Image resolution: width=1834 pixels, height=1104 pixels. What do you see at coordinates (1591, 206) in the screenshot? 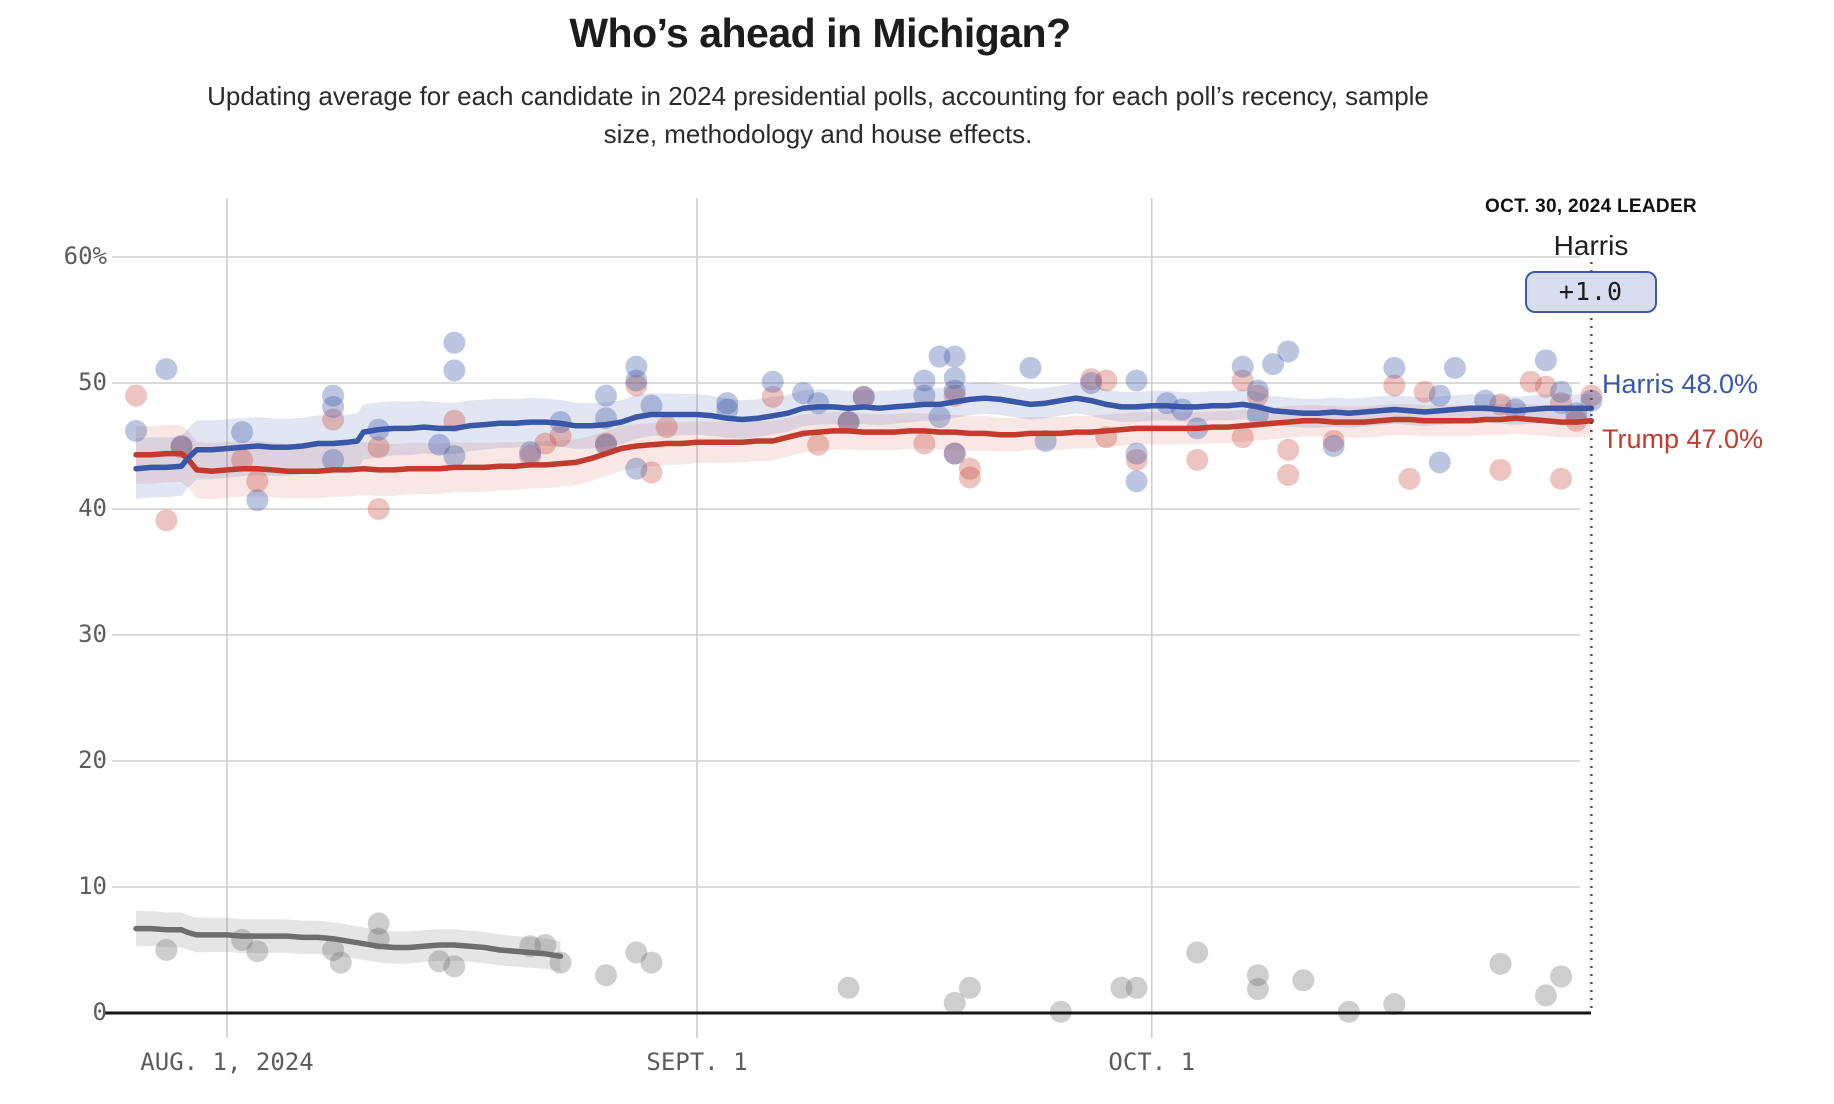
I see `leader-caption: OCT. 30, 2024 LEADER` at bounding box center [1591, 206].